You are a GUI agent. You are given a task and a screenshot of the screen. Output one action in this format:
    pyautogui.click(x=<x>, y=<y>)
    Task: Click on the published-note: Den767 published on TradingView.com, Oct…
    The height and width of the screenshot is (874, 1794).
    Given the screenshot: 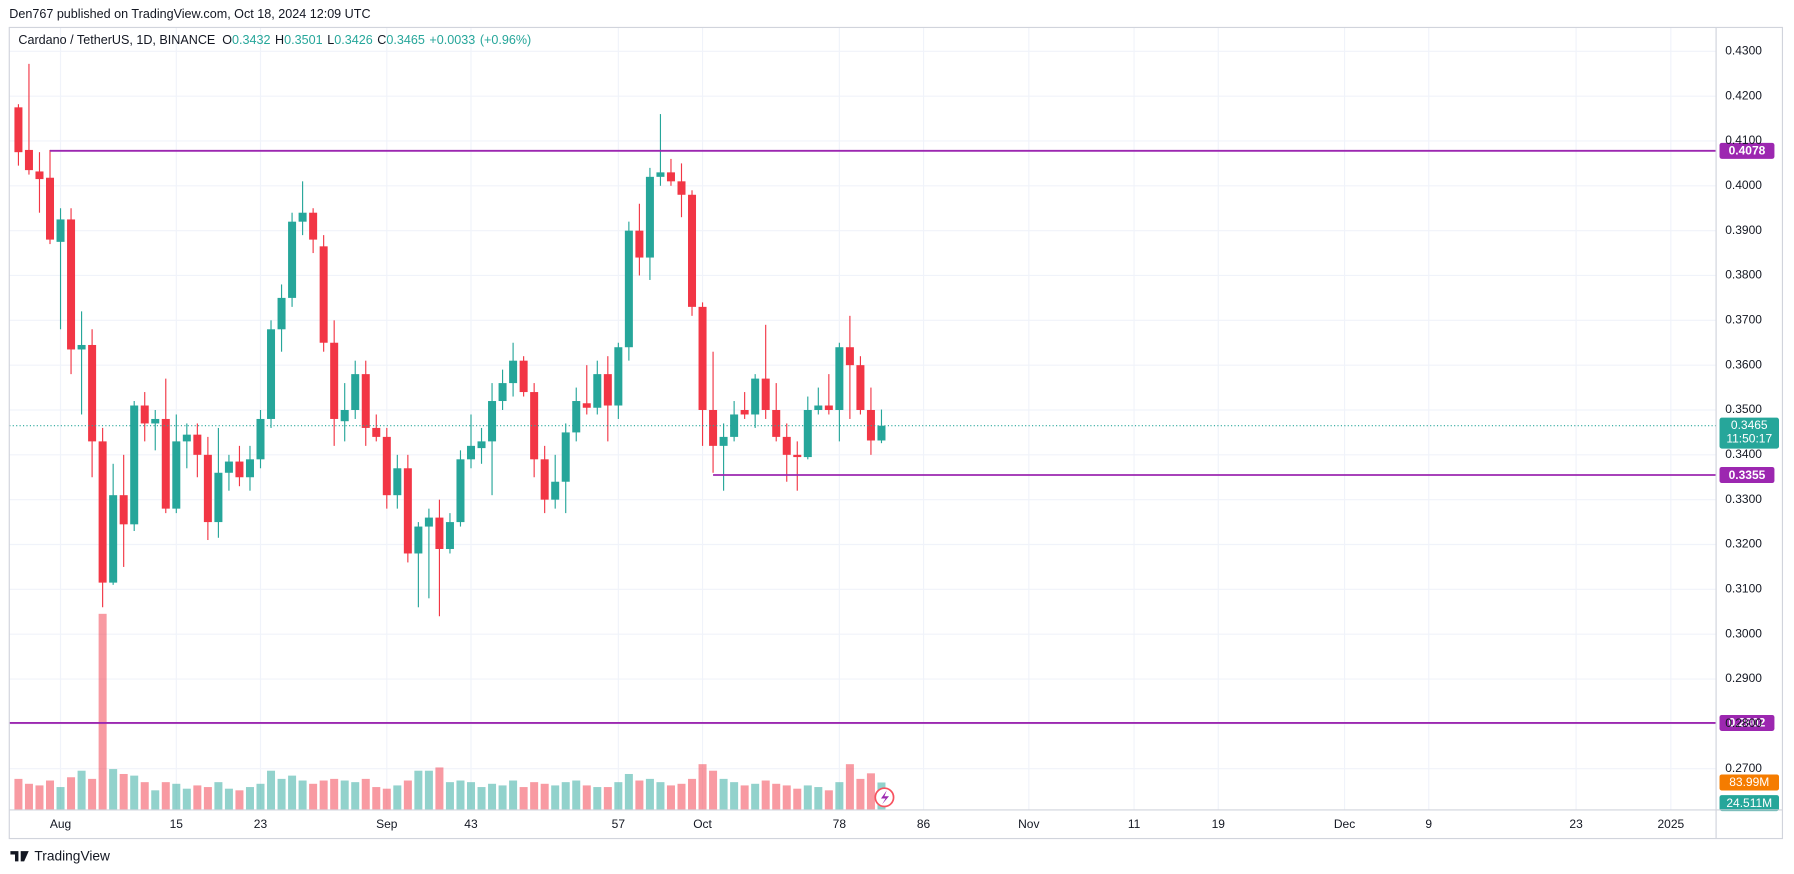 What is the action you would take?
    pyautogui.click(x=189, y=14)
    